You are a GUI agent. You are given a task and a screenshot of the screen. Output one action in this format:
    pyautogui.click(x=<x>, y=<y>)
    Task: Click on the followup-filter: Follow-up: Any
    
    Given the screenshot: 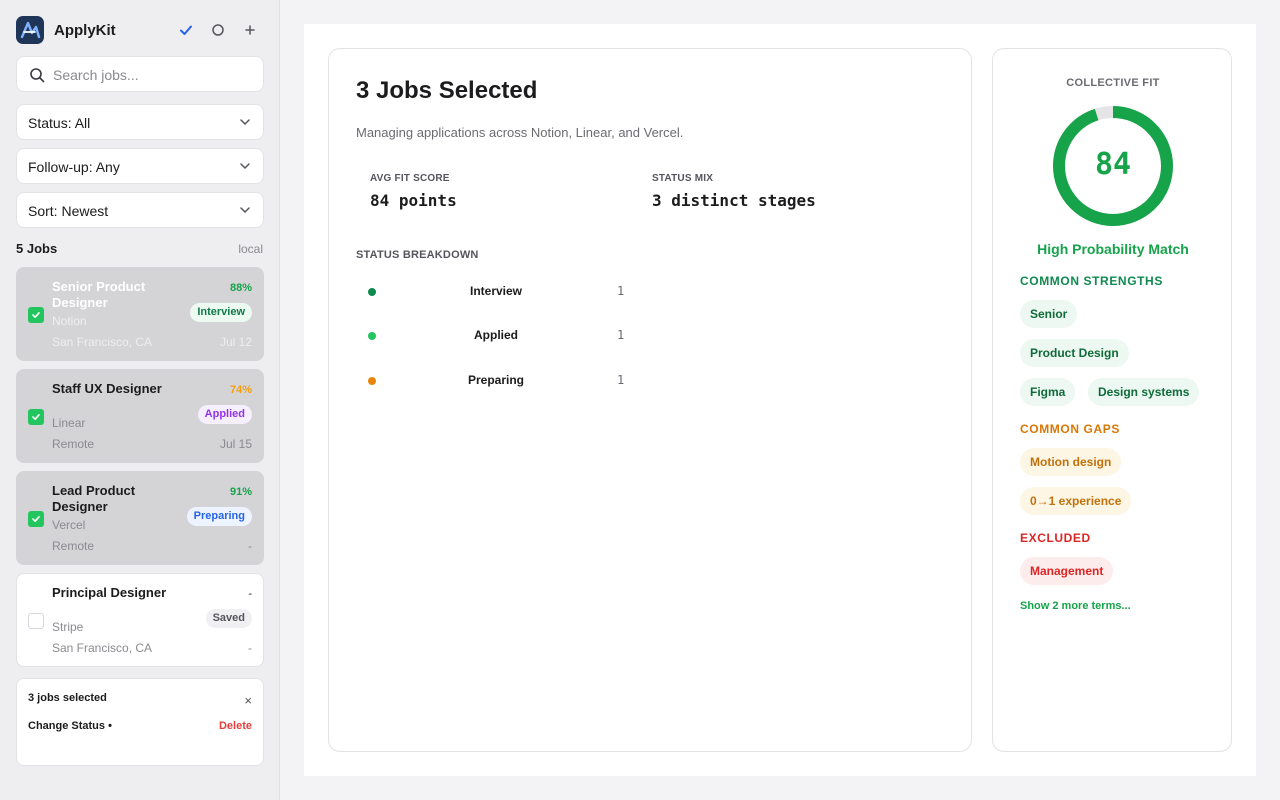 What is the action you would take?
    pyautogui.click(x=140, y=166)
    